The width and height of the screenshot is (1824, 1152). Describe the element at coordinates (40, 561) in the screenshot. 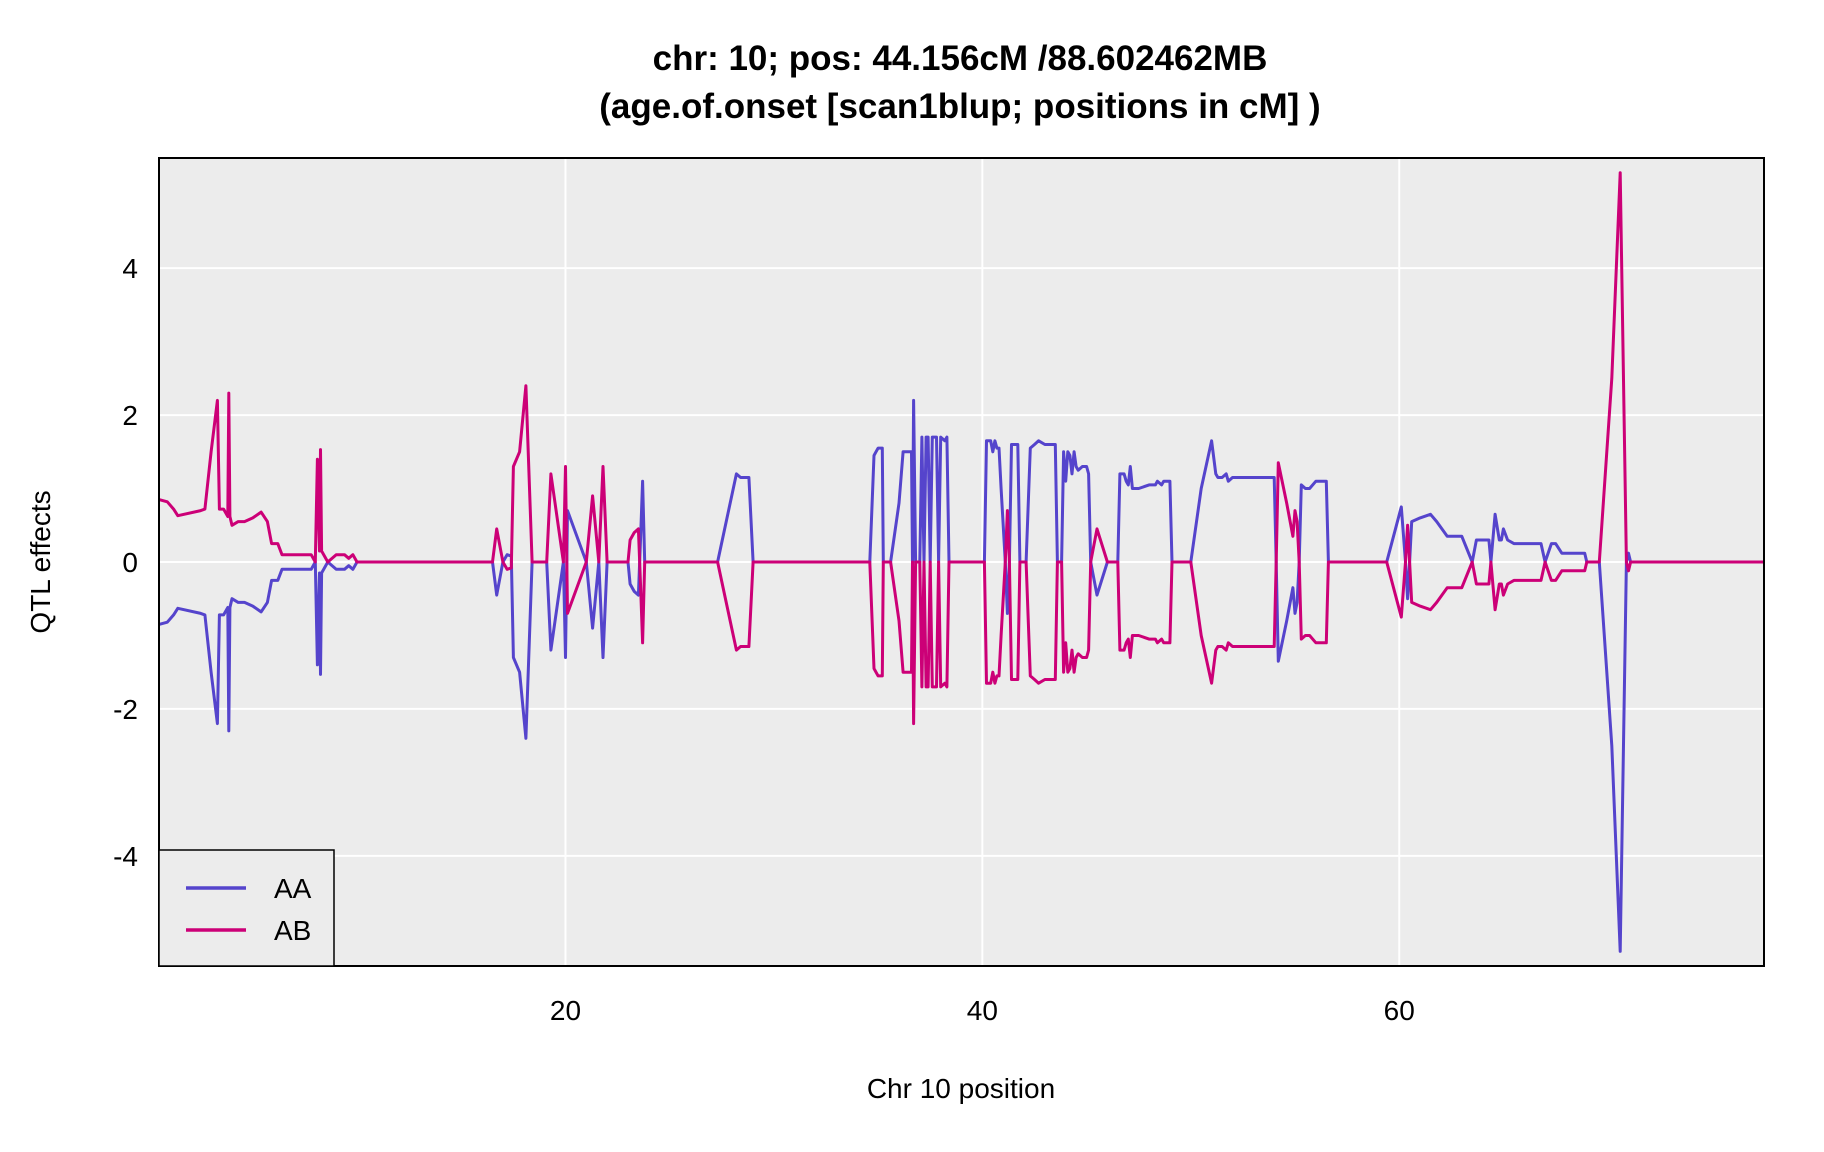

I see `y-axis-label: QTL effects` at that location.